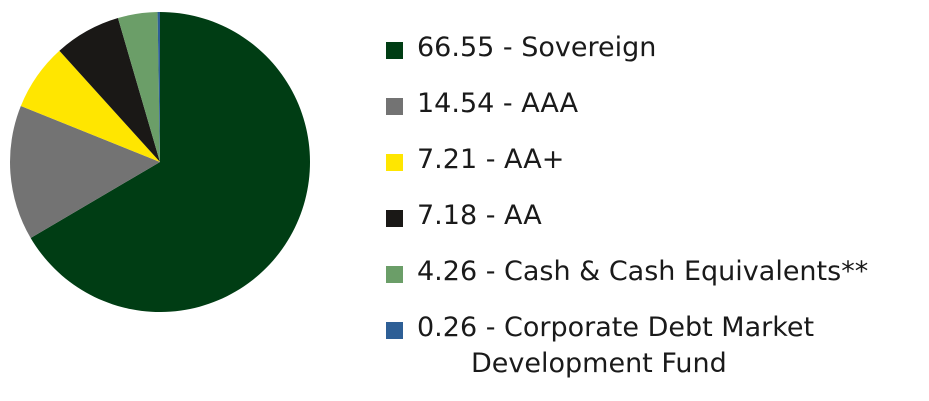  What do you see at coordinates (643, 271) in the screenshot?
I see `legend-label: 4.26 - Cash & Cash Equivalents**` at bounding box center [643, 271].